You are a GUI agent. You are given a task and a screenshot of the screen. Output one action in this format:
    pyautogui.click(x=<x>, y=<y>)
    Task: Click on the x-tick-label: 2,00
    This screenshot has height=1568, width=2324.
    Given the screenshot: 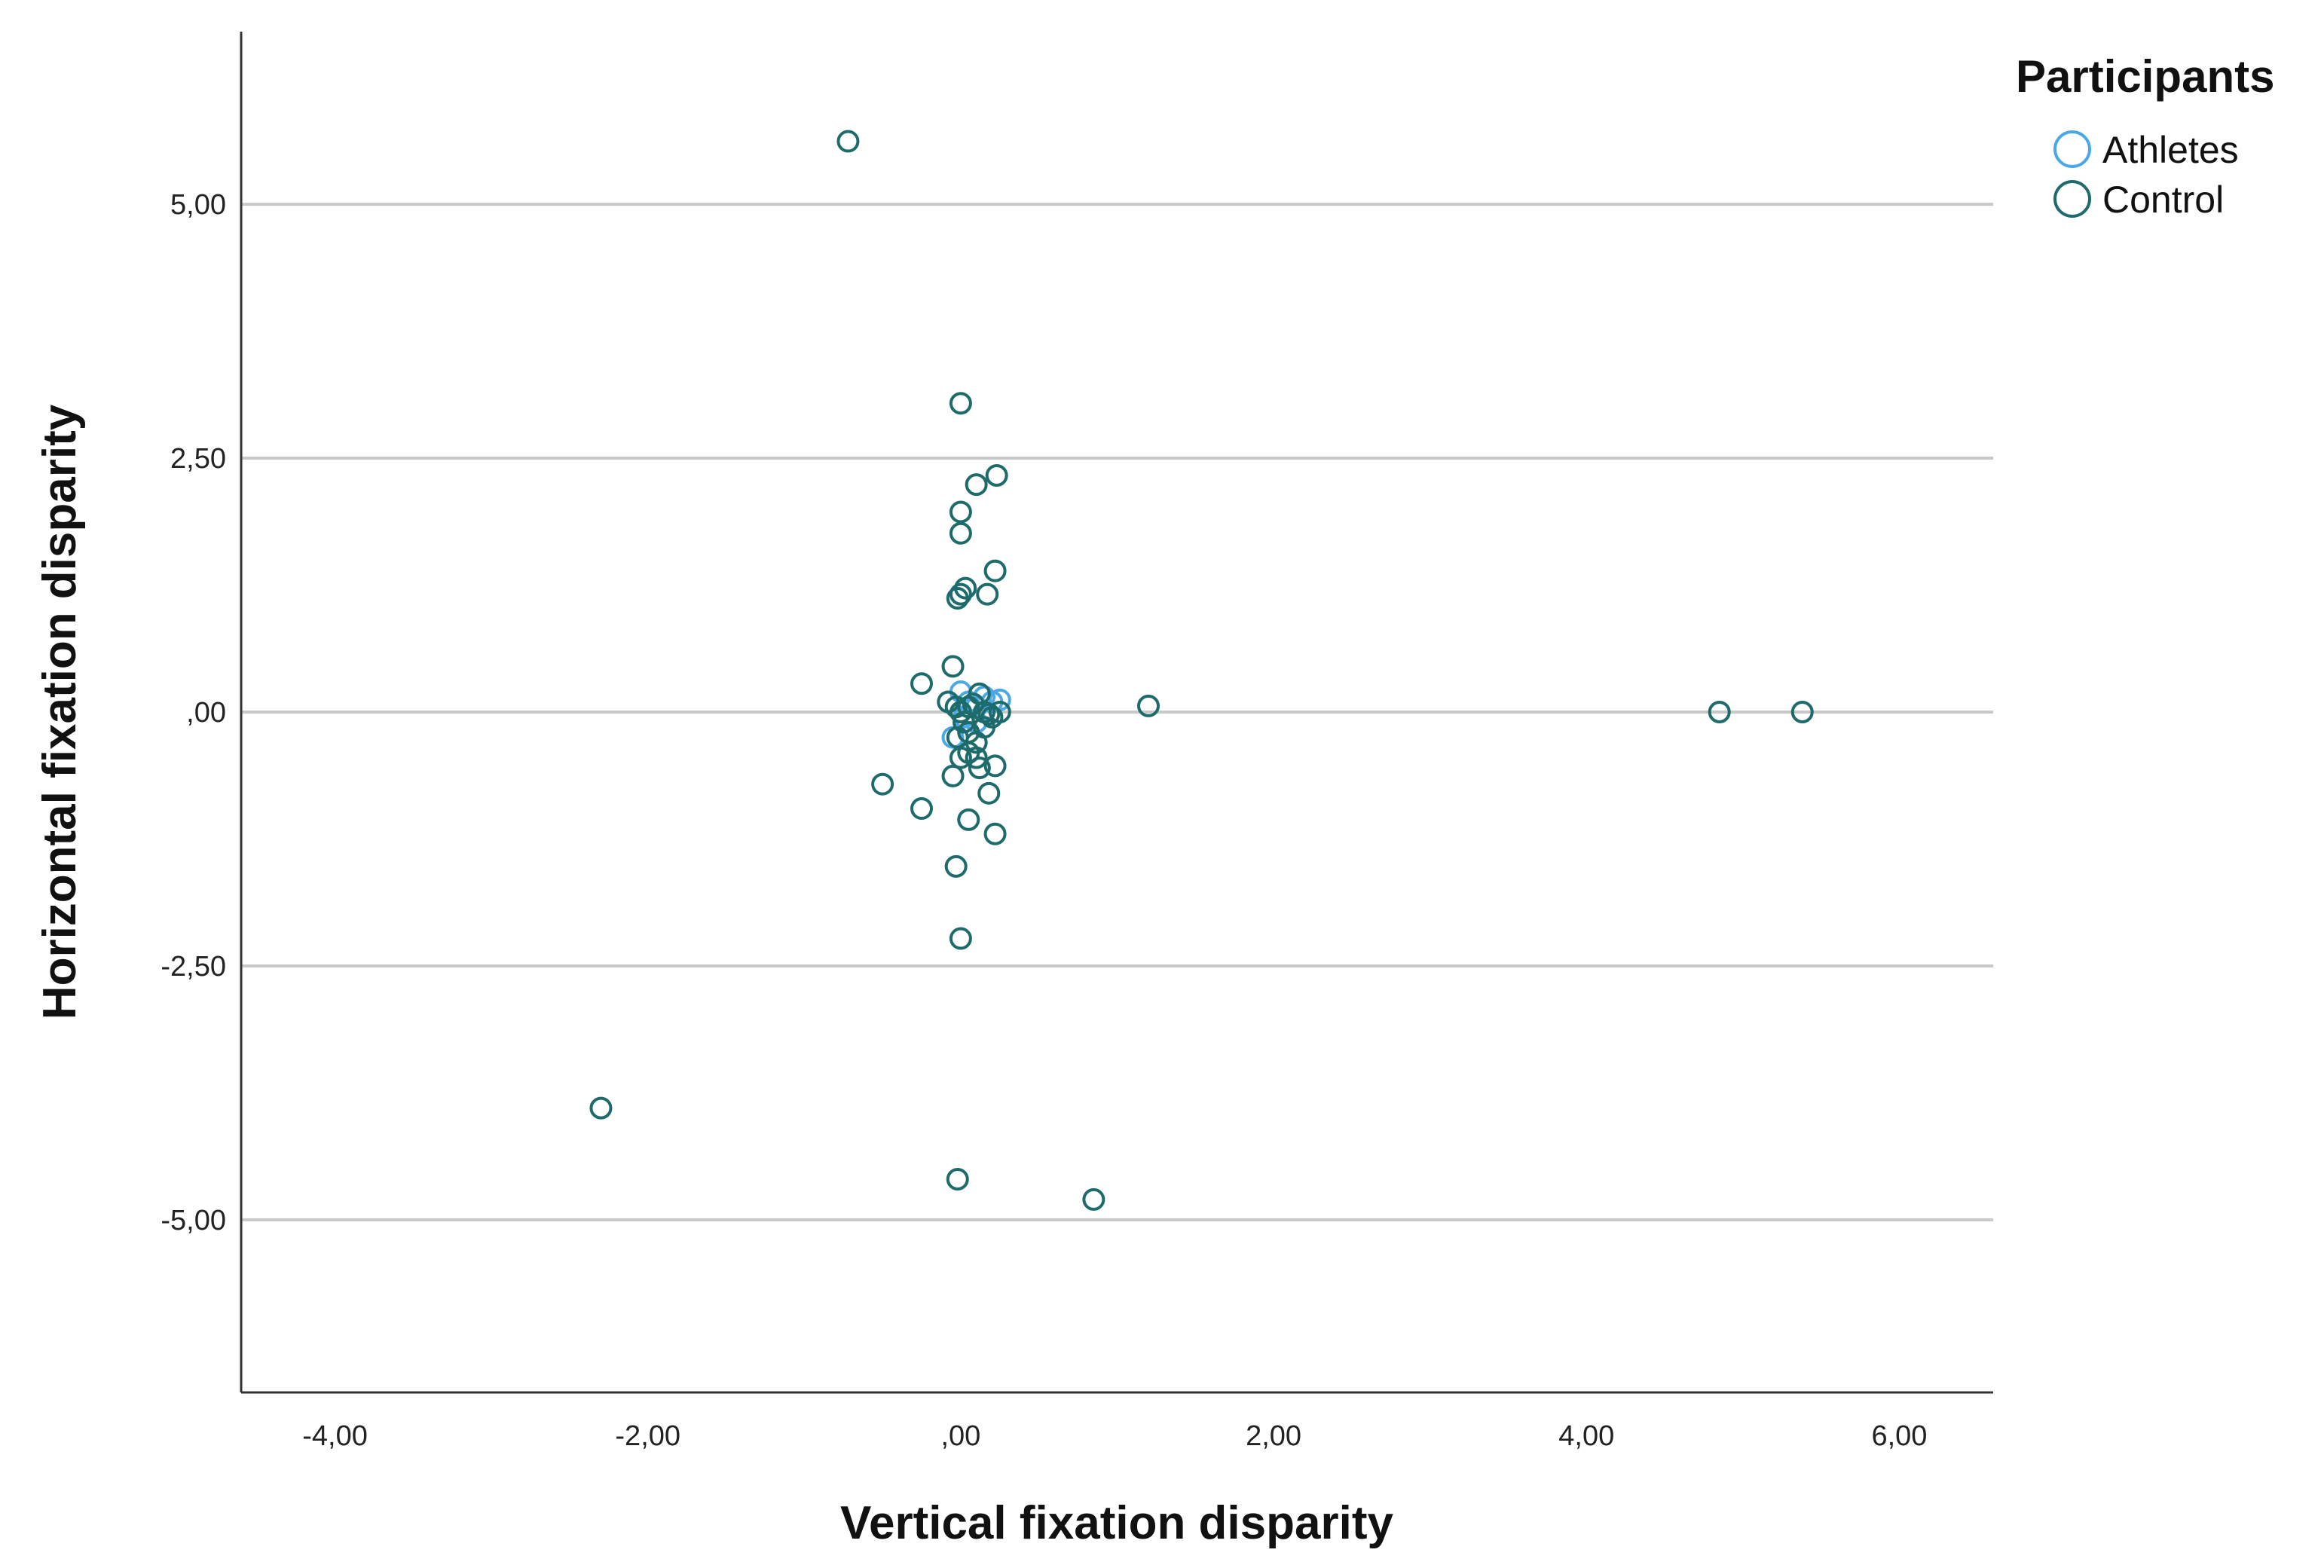 What is the action you would take?
    pyautogui.click(x=1273, y=1436)
    